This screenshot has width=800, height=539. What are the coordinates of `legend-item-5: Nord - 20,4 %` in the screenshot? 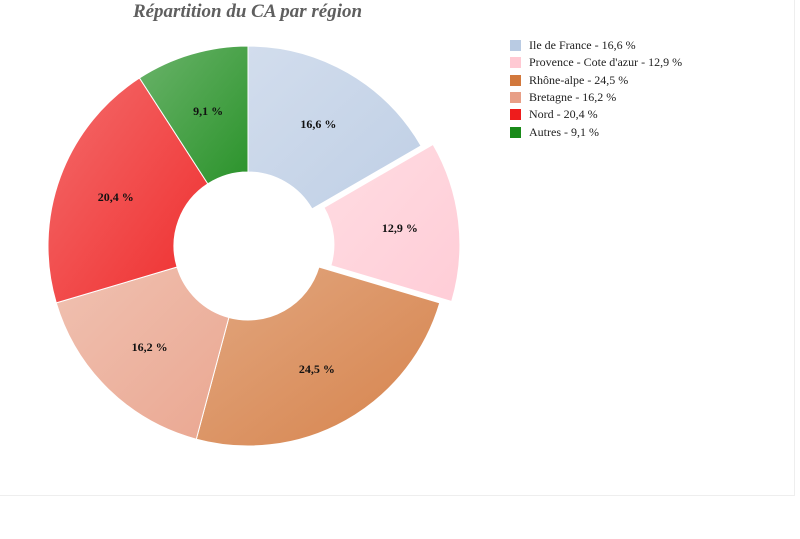 It's located at (596, 114).